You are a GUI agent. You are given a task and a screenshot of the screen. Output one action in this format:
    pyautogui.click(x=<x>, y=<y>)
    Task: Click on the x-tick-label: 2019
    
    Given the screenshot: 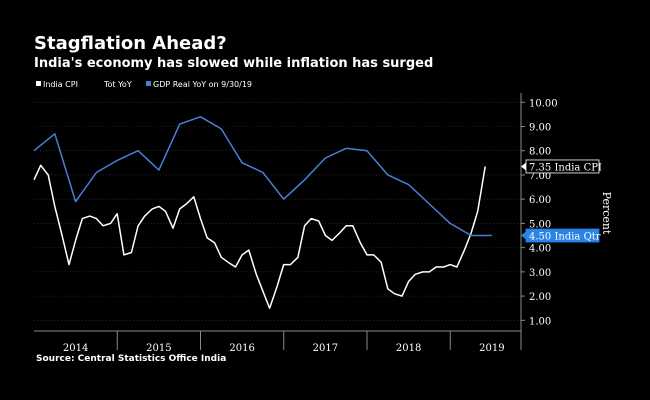 What is the action you would take?
    pyautogui.click(x=491, y=348)
    